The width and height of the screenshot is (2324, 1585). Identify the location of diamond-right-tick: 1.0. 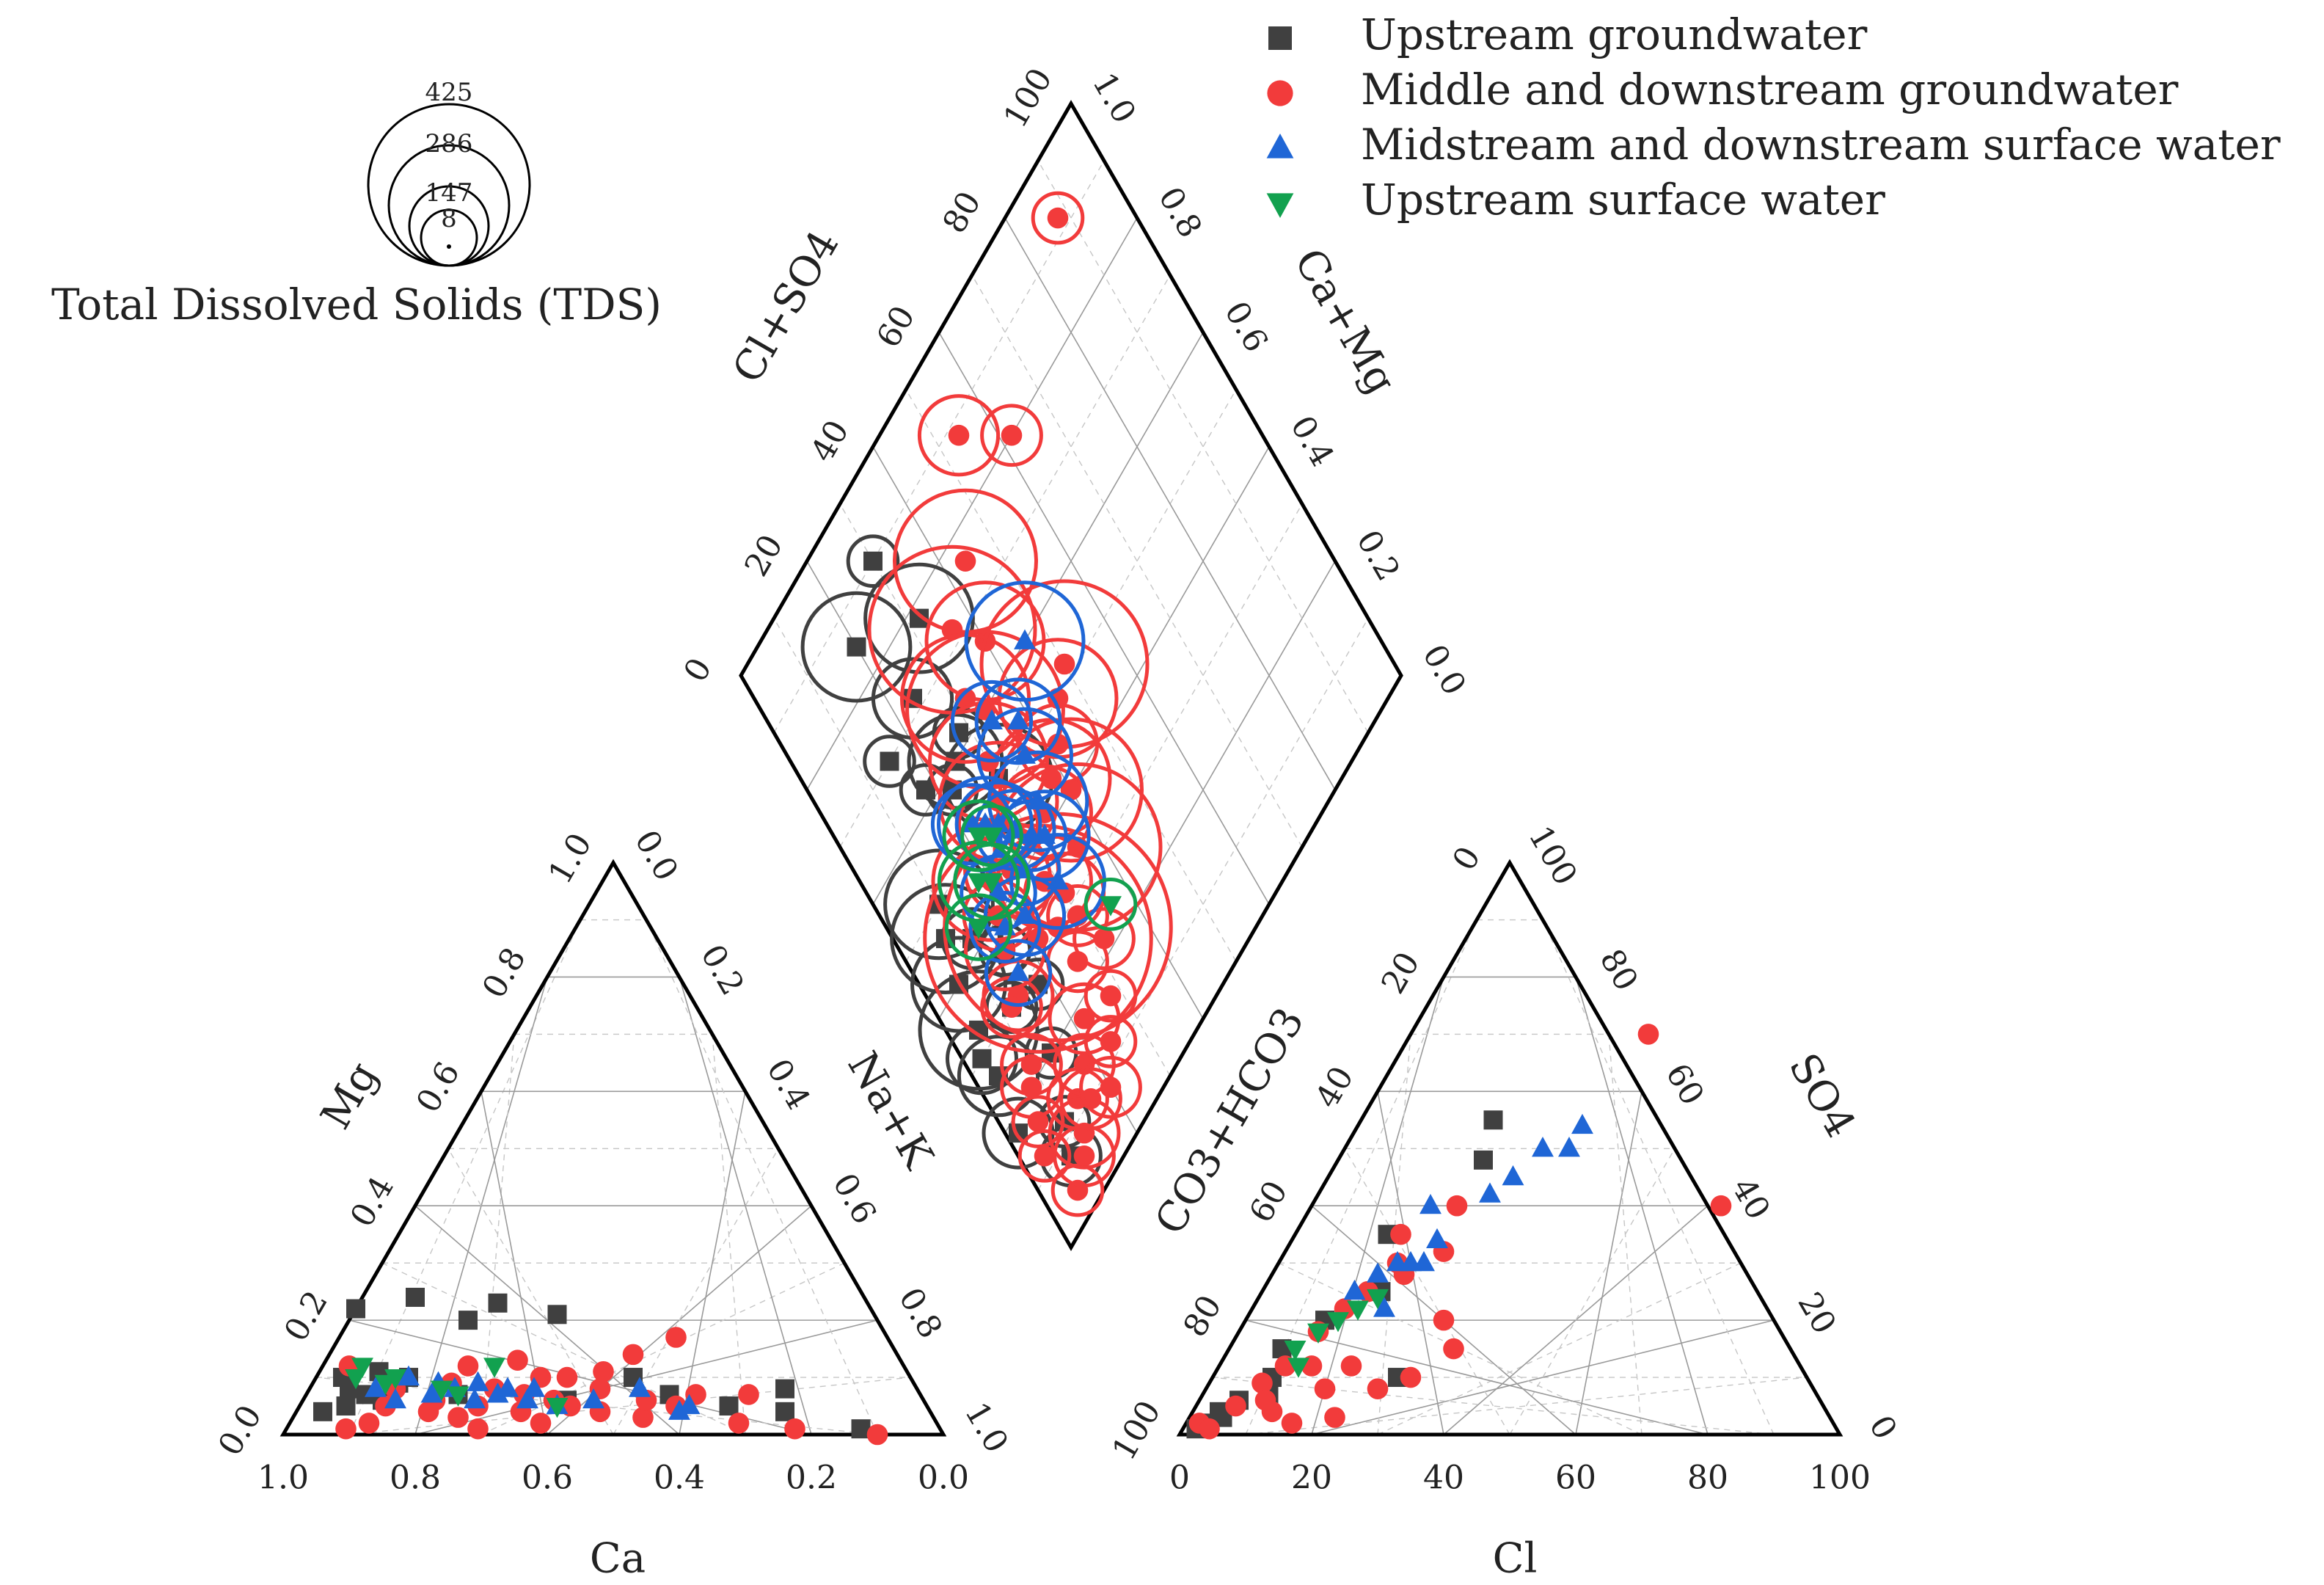
(1114, 98).